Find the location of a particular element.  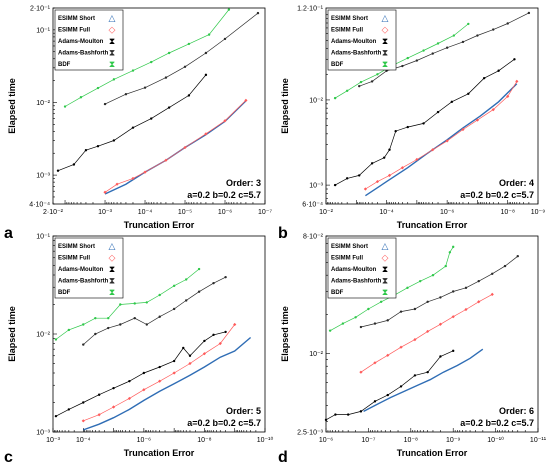

y-tick-label: 2·10⁻¹ is located at coordinates (40, 9).